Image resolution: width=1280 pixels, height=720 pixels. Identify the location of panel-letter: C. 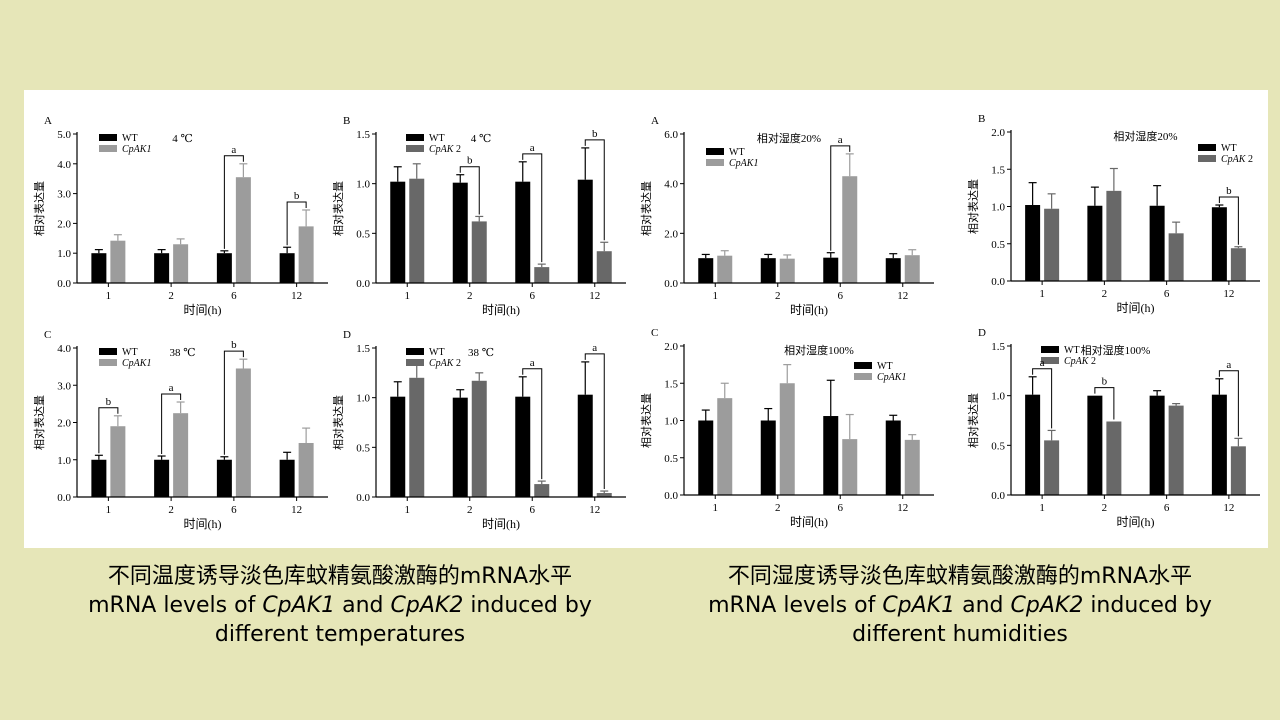
(47, 335).